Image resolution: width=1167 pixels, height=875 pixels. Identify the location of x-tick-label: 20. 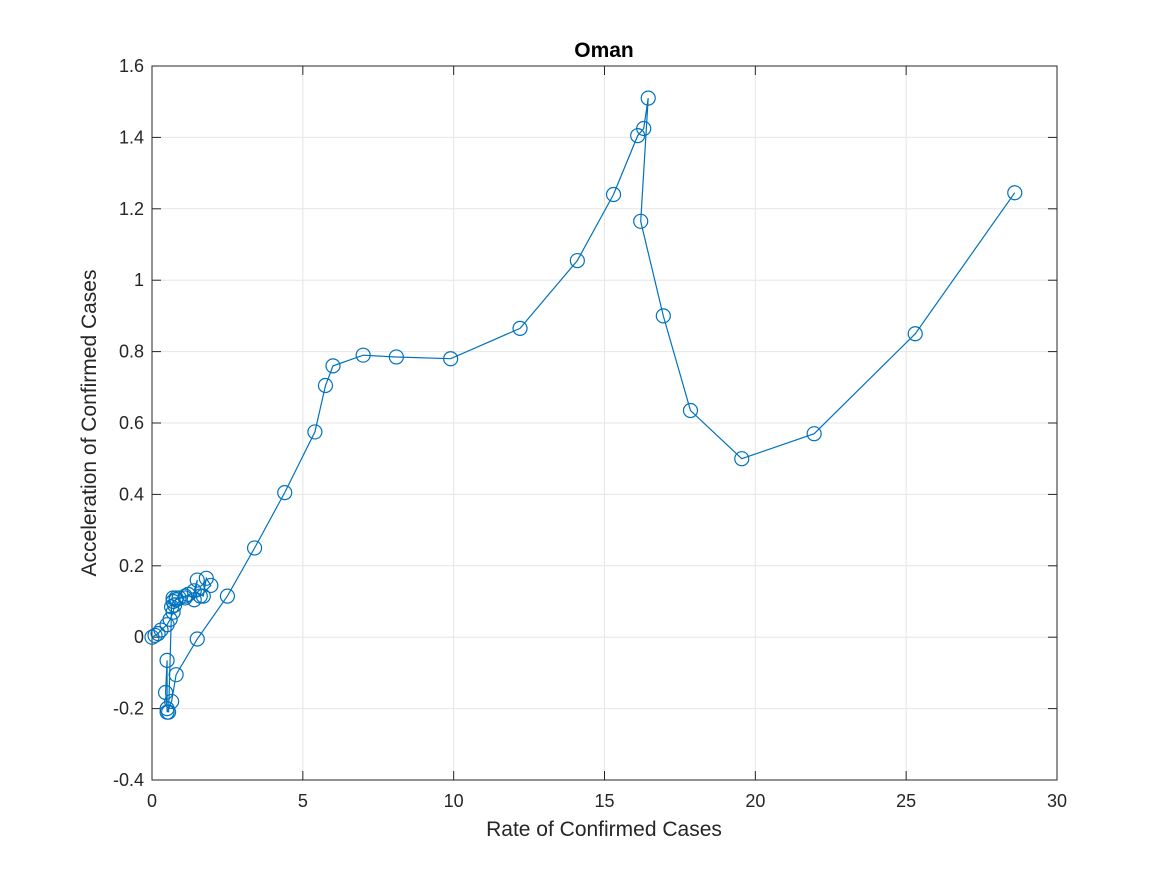
(755, 801).